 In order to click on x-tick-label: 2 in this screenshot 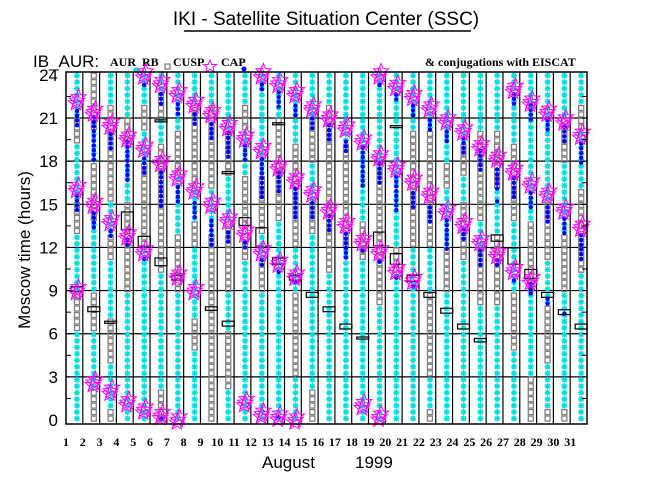, I will do `click(83, 442)`.